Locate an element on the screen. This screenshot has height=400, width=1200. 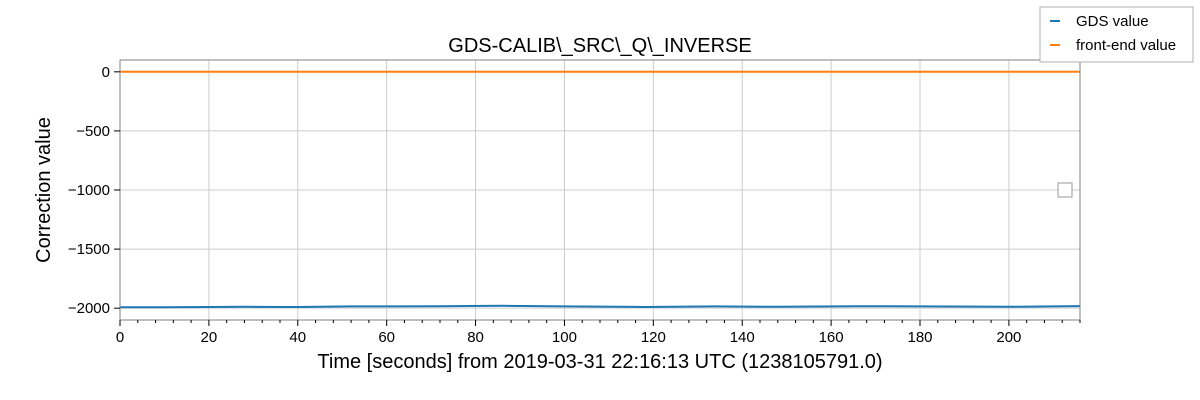
stray-legend-marker is located at coordinates (1065, 190).